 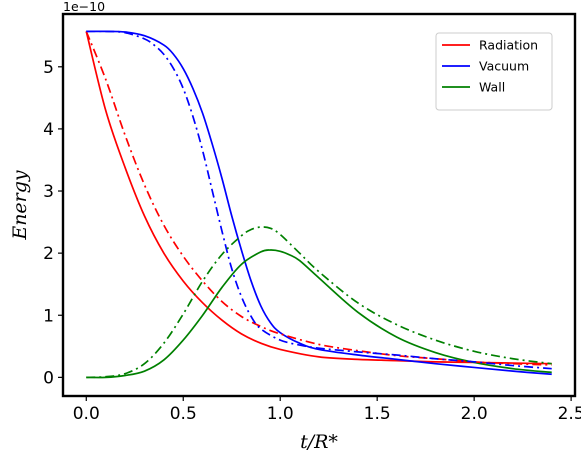 What do you see at coordinates (492, 87) in the screenshot?
I see `legend-label-wall: Wall` at bounding box center [492, 87].